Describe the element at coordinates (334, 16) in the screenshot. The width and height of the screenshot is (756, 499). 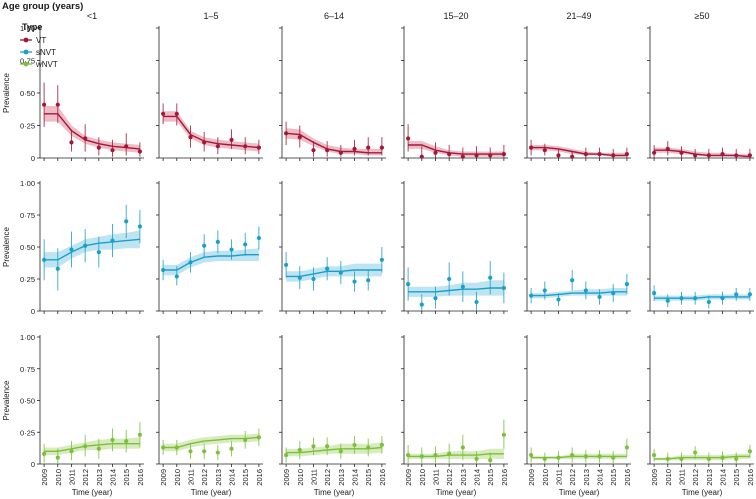
I see `age-group-label: 6–14` at that location.